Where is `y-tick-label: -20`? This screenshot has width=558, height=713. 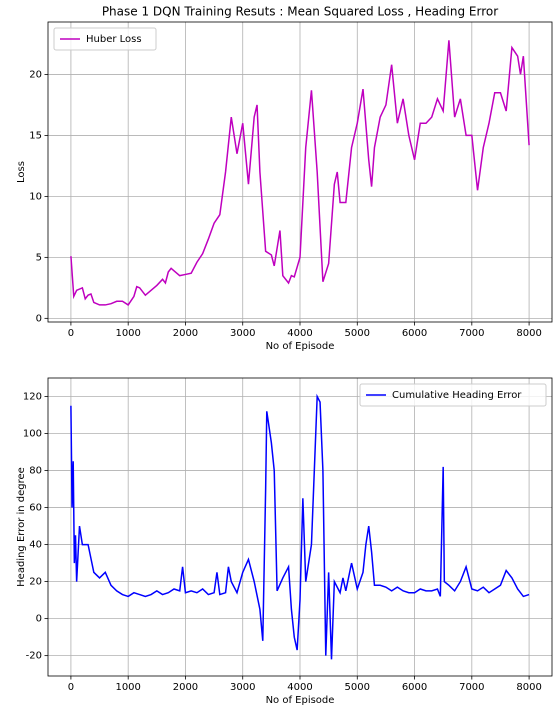
y-tick-label: -20 is located at coordinates (34, 656).